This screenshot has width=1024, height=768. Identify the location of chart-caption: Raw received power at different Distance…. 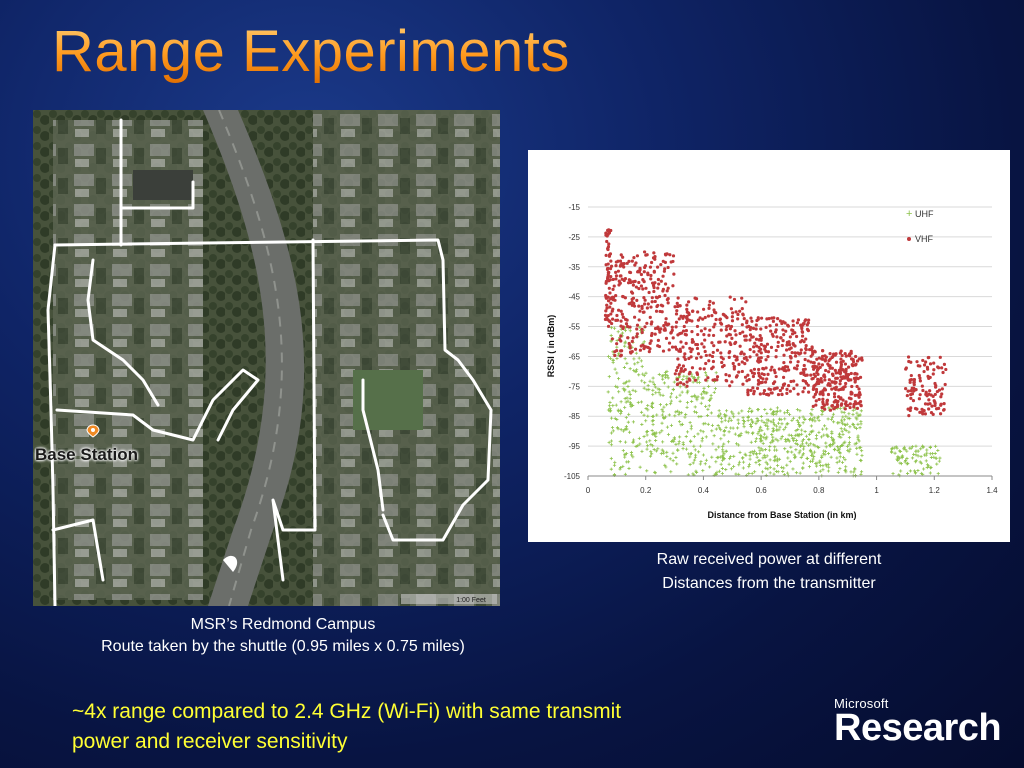
(769, 572).